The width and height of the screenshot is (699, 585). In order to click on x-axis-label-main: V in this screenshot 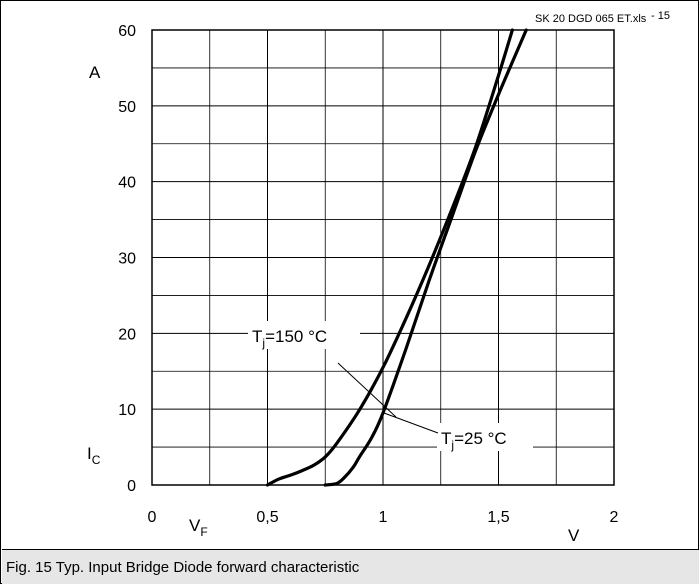, I will do `click(195, 525)`.